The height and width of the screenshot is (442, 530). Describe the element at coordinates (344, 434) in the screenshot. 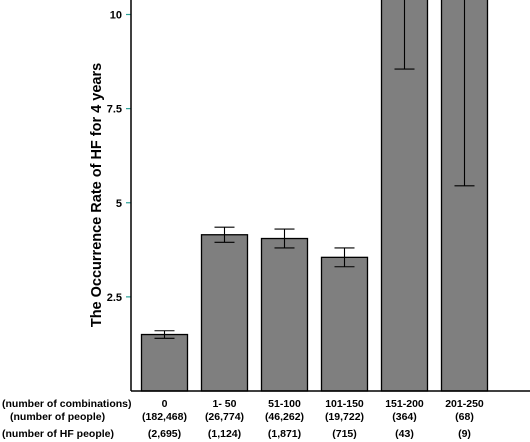

I see `hf-people-count: (715)` at that location.